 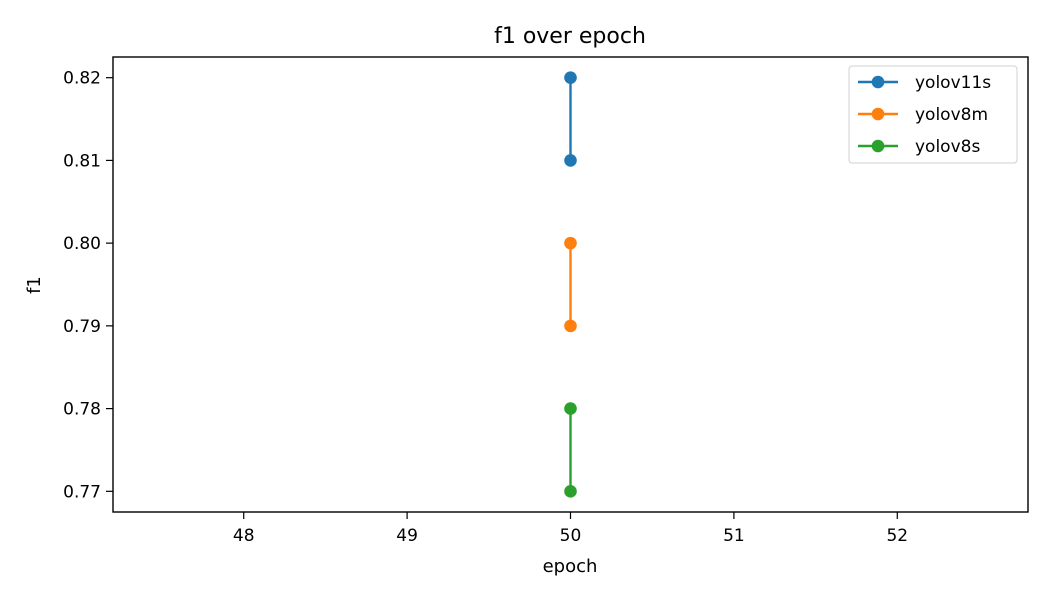 I want to click on x-axis-label: epoch, so click(x=570, y=566).